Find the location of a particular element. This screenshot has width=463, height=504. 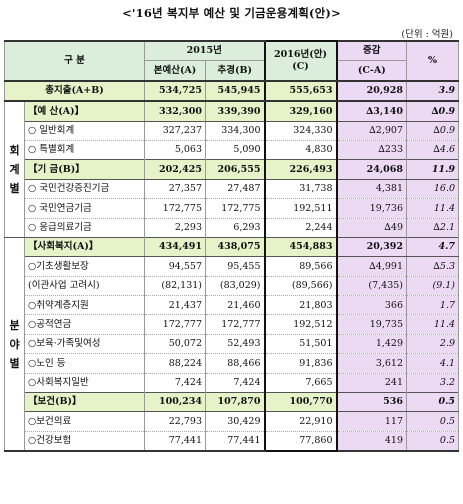

table-row: ○노인 등 88,224 88,466 91,836 3,612 4.1 is located at coordinates (232, 363).